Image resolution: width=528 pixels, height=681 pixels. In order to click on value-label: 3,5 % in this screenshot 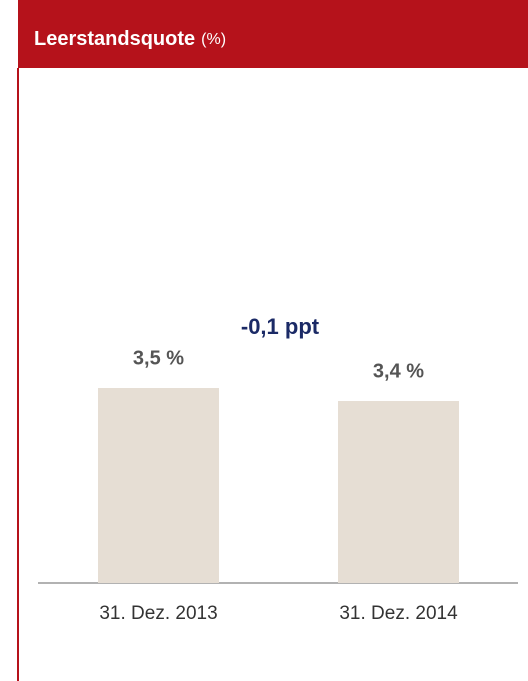, I will do `click(158, 358)`.